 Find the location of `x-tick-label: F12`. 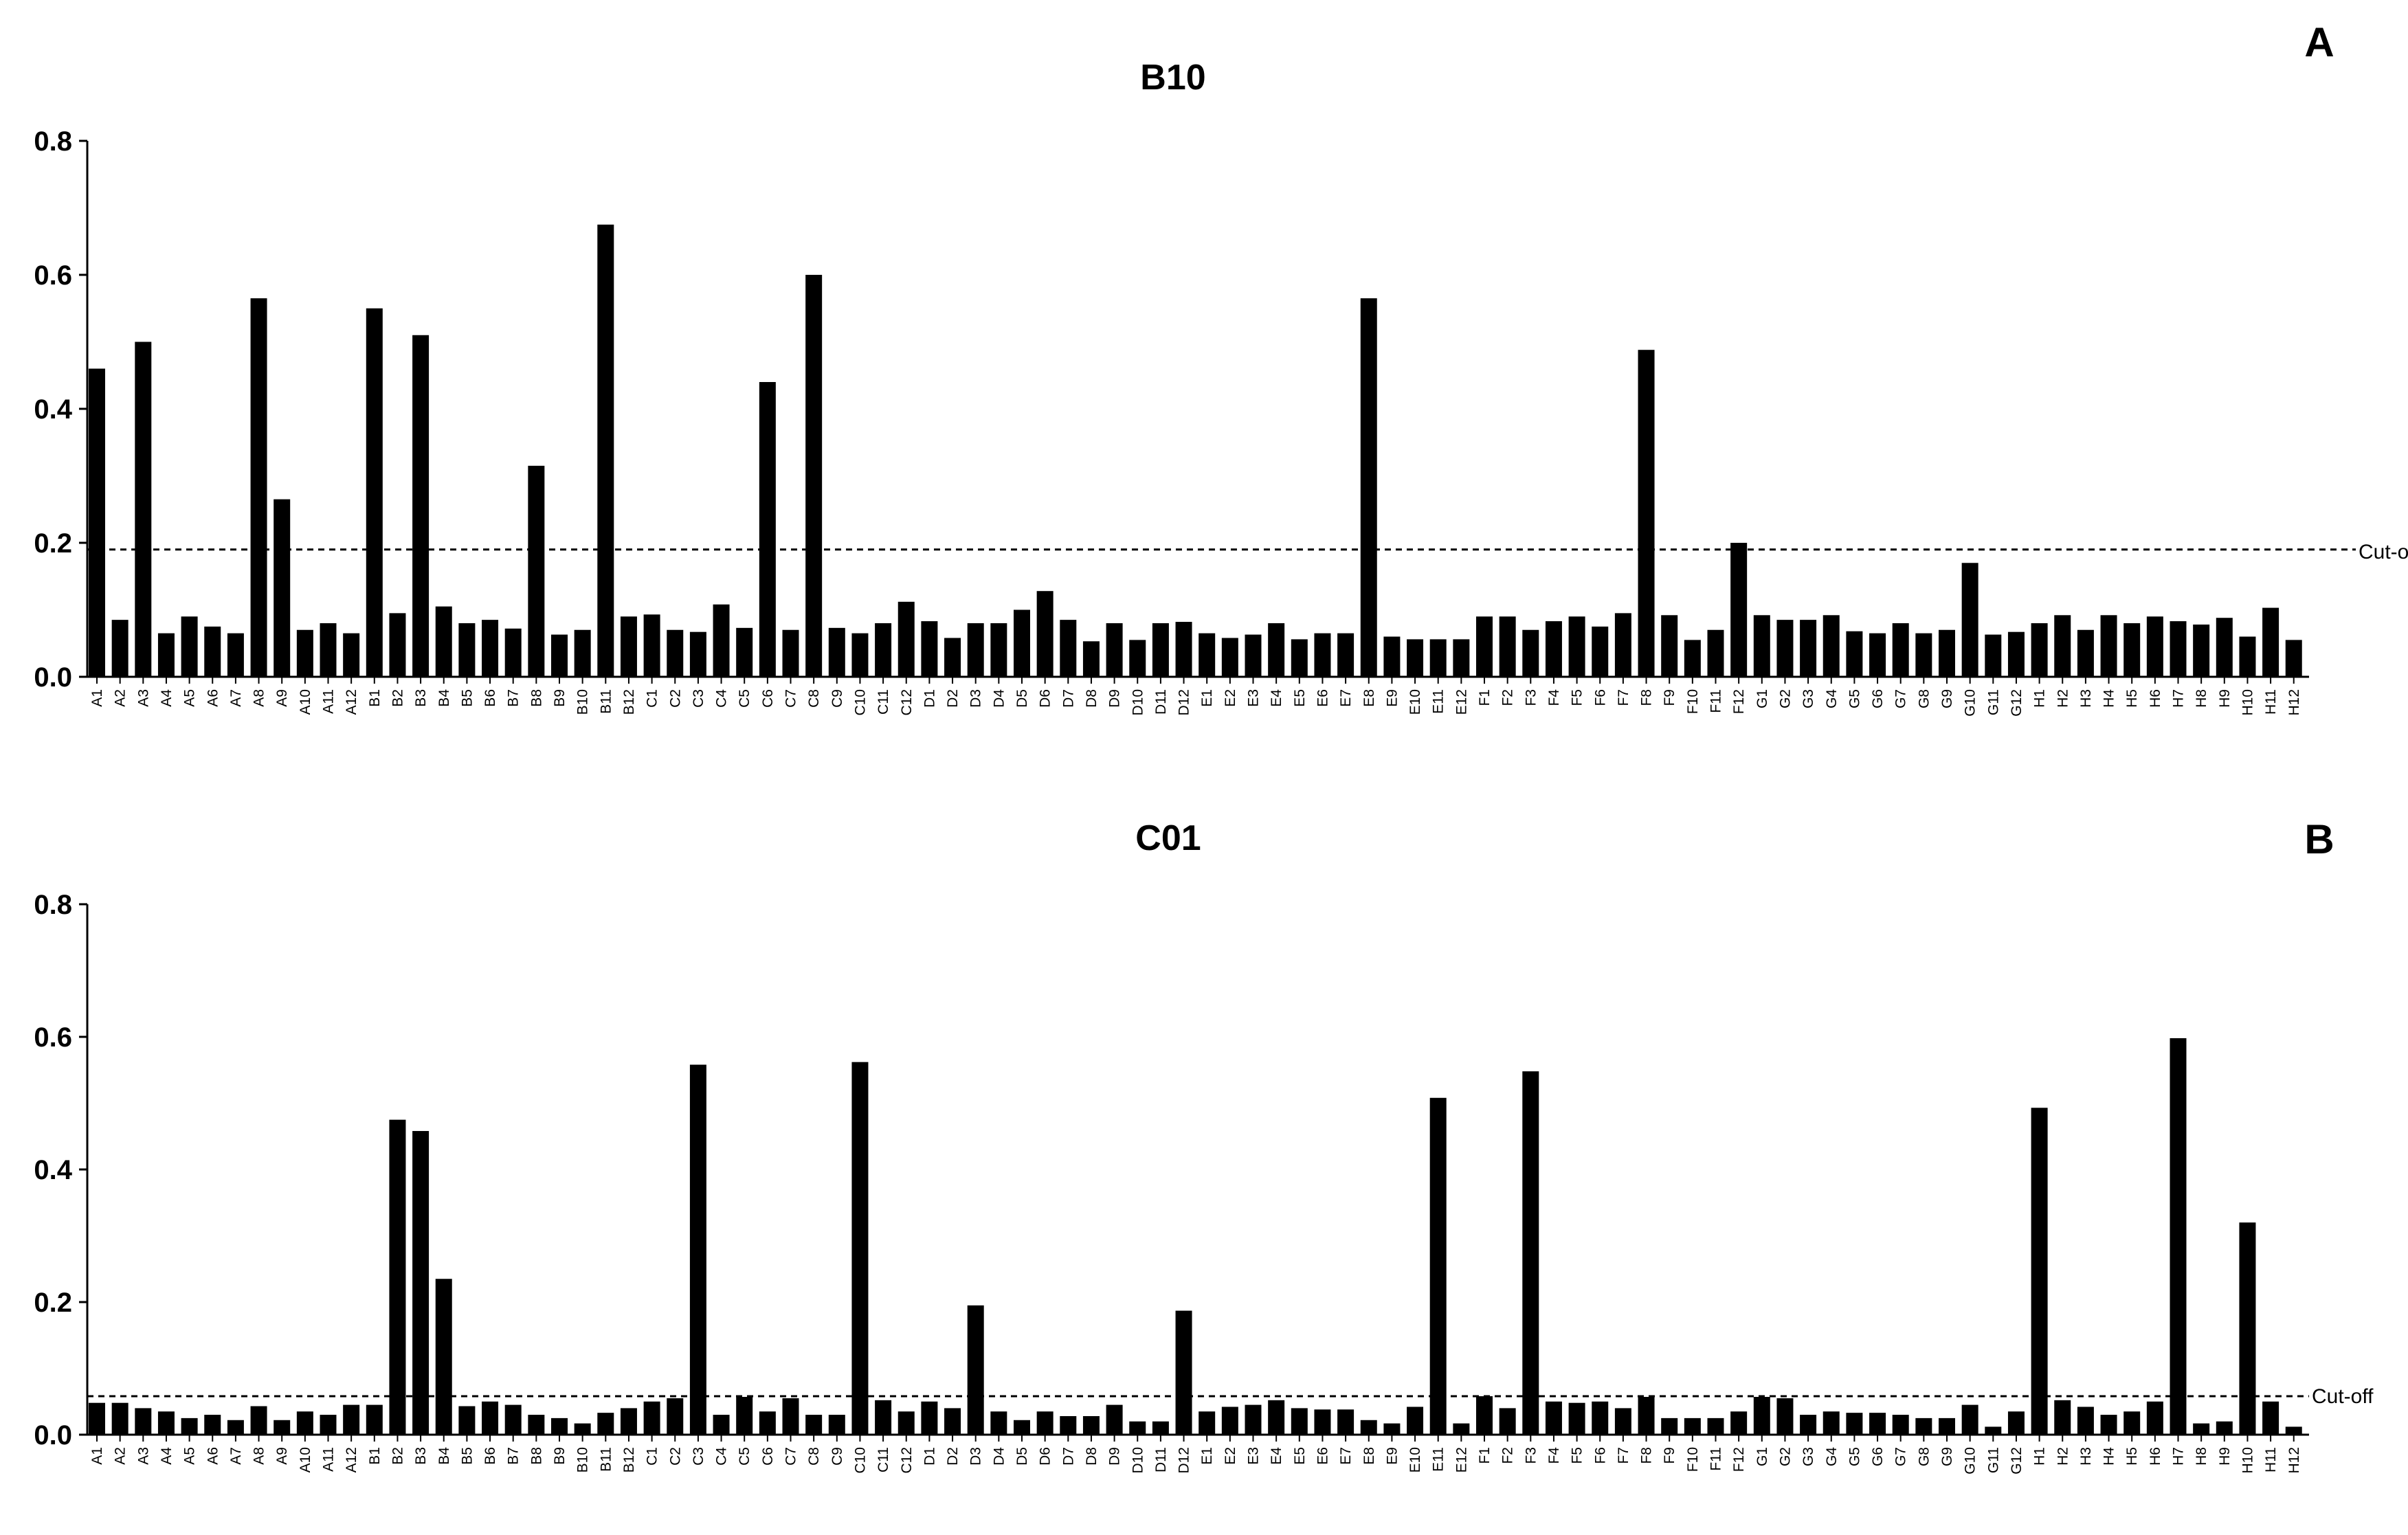

x-tick-label: F12 is located at coordinates (1739, 701).